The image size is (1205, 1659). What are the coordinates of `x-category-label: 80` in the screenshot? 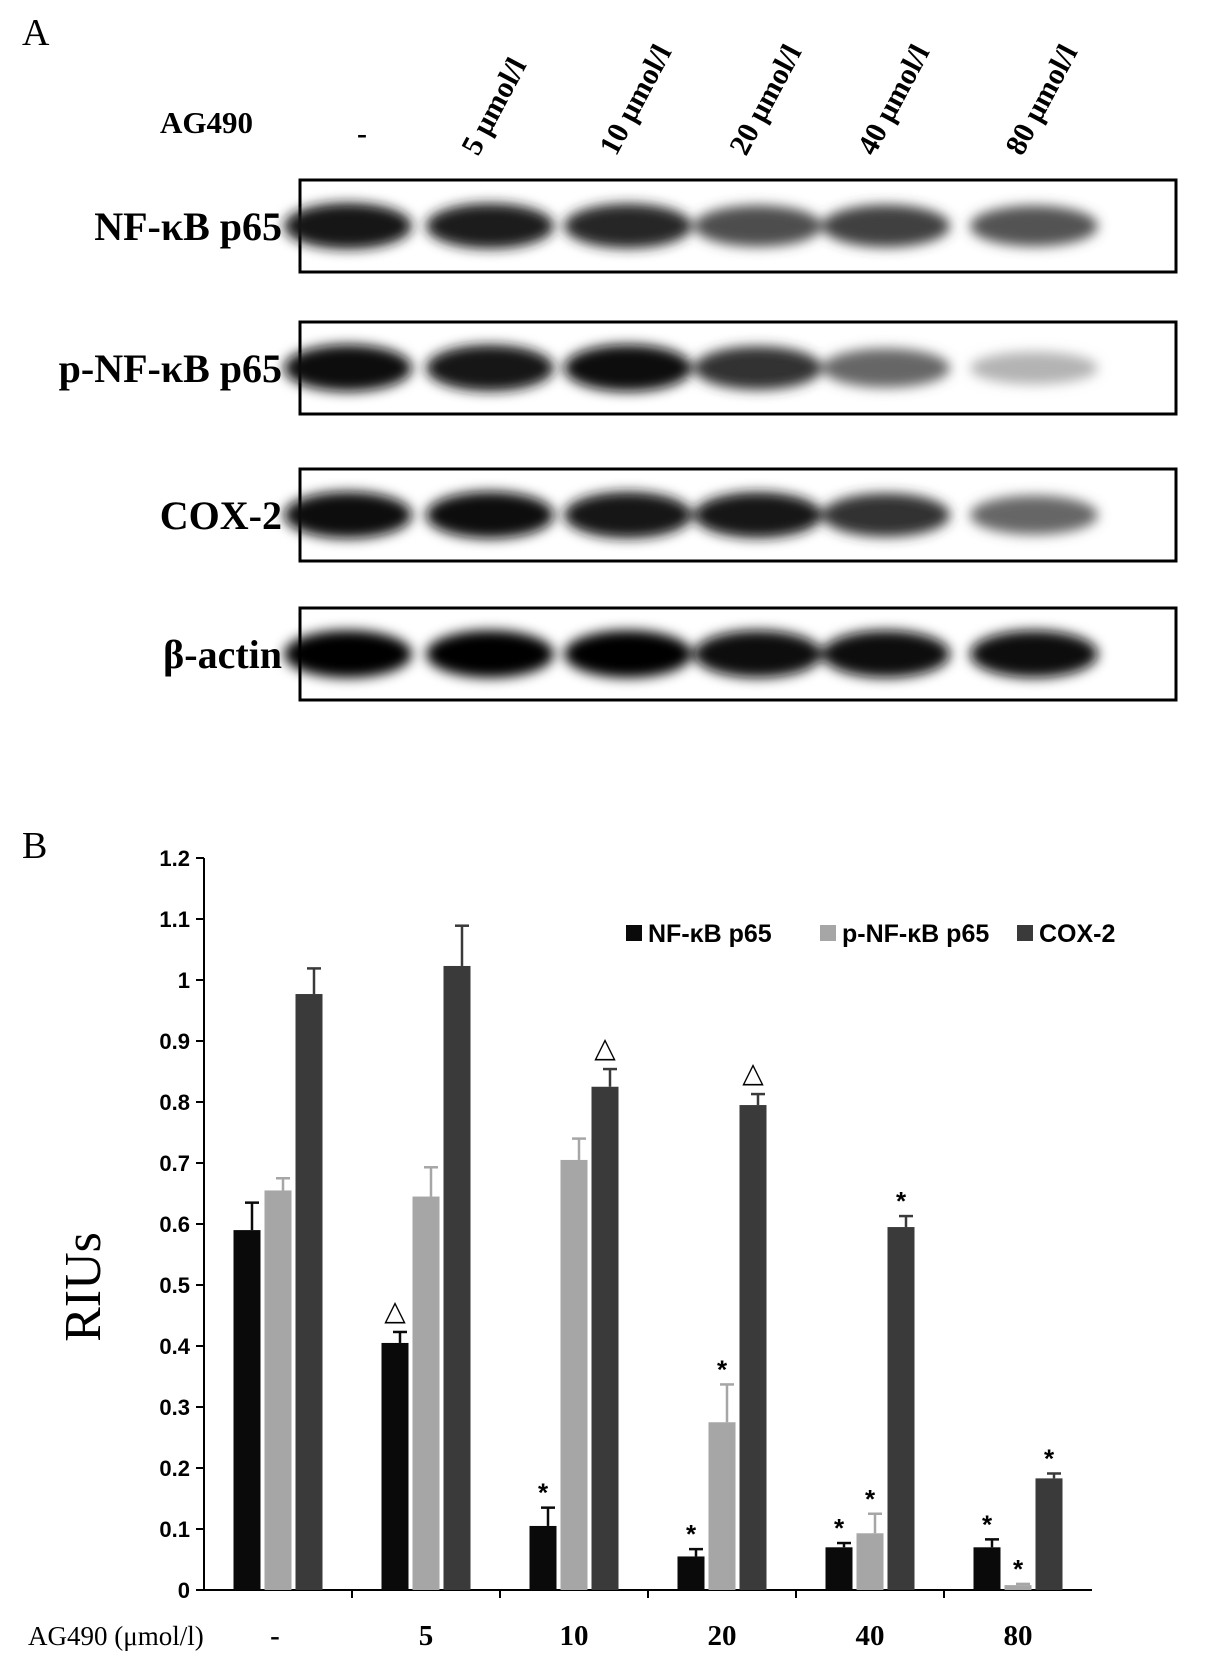 It's located at (1018, 1636).